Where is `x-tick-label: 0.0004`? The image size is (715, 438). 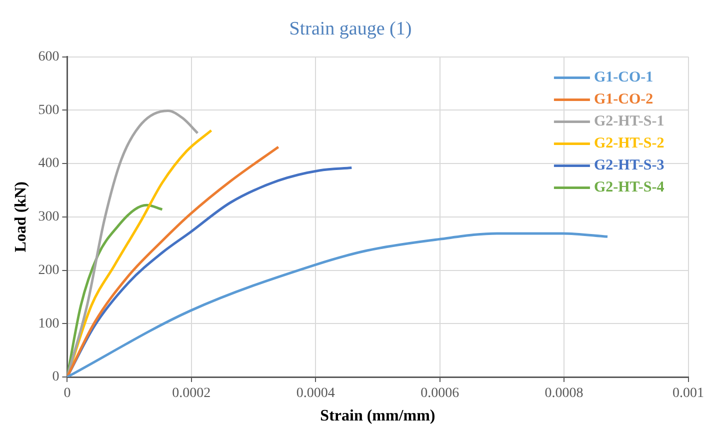
x-tick-label: 0.0004 is located at coordinates (315, 394).